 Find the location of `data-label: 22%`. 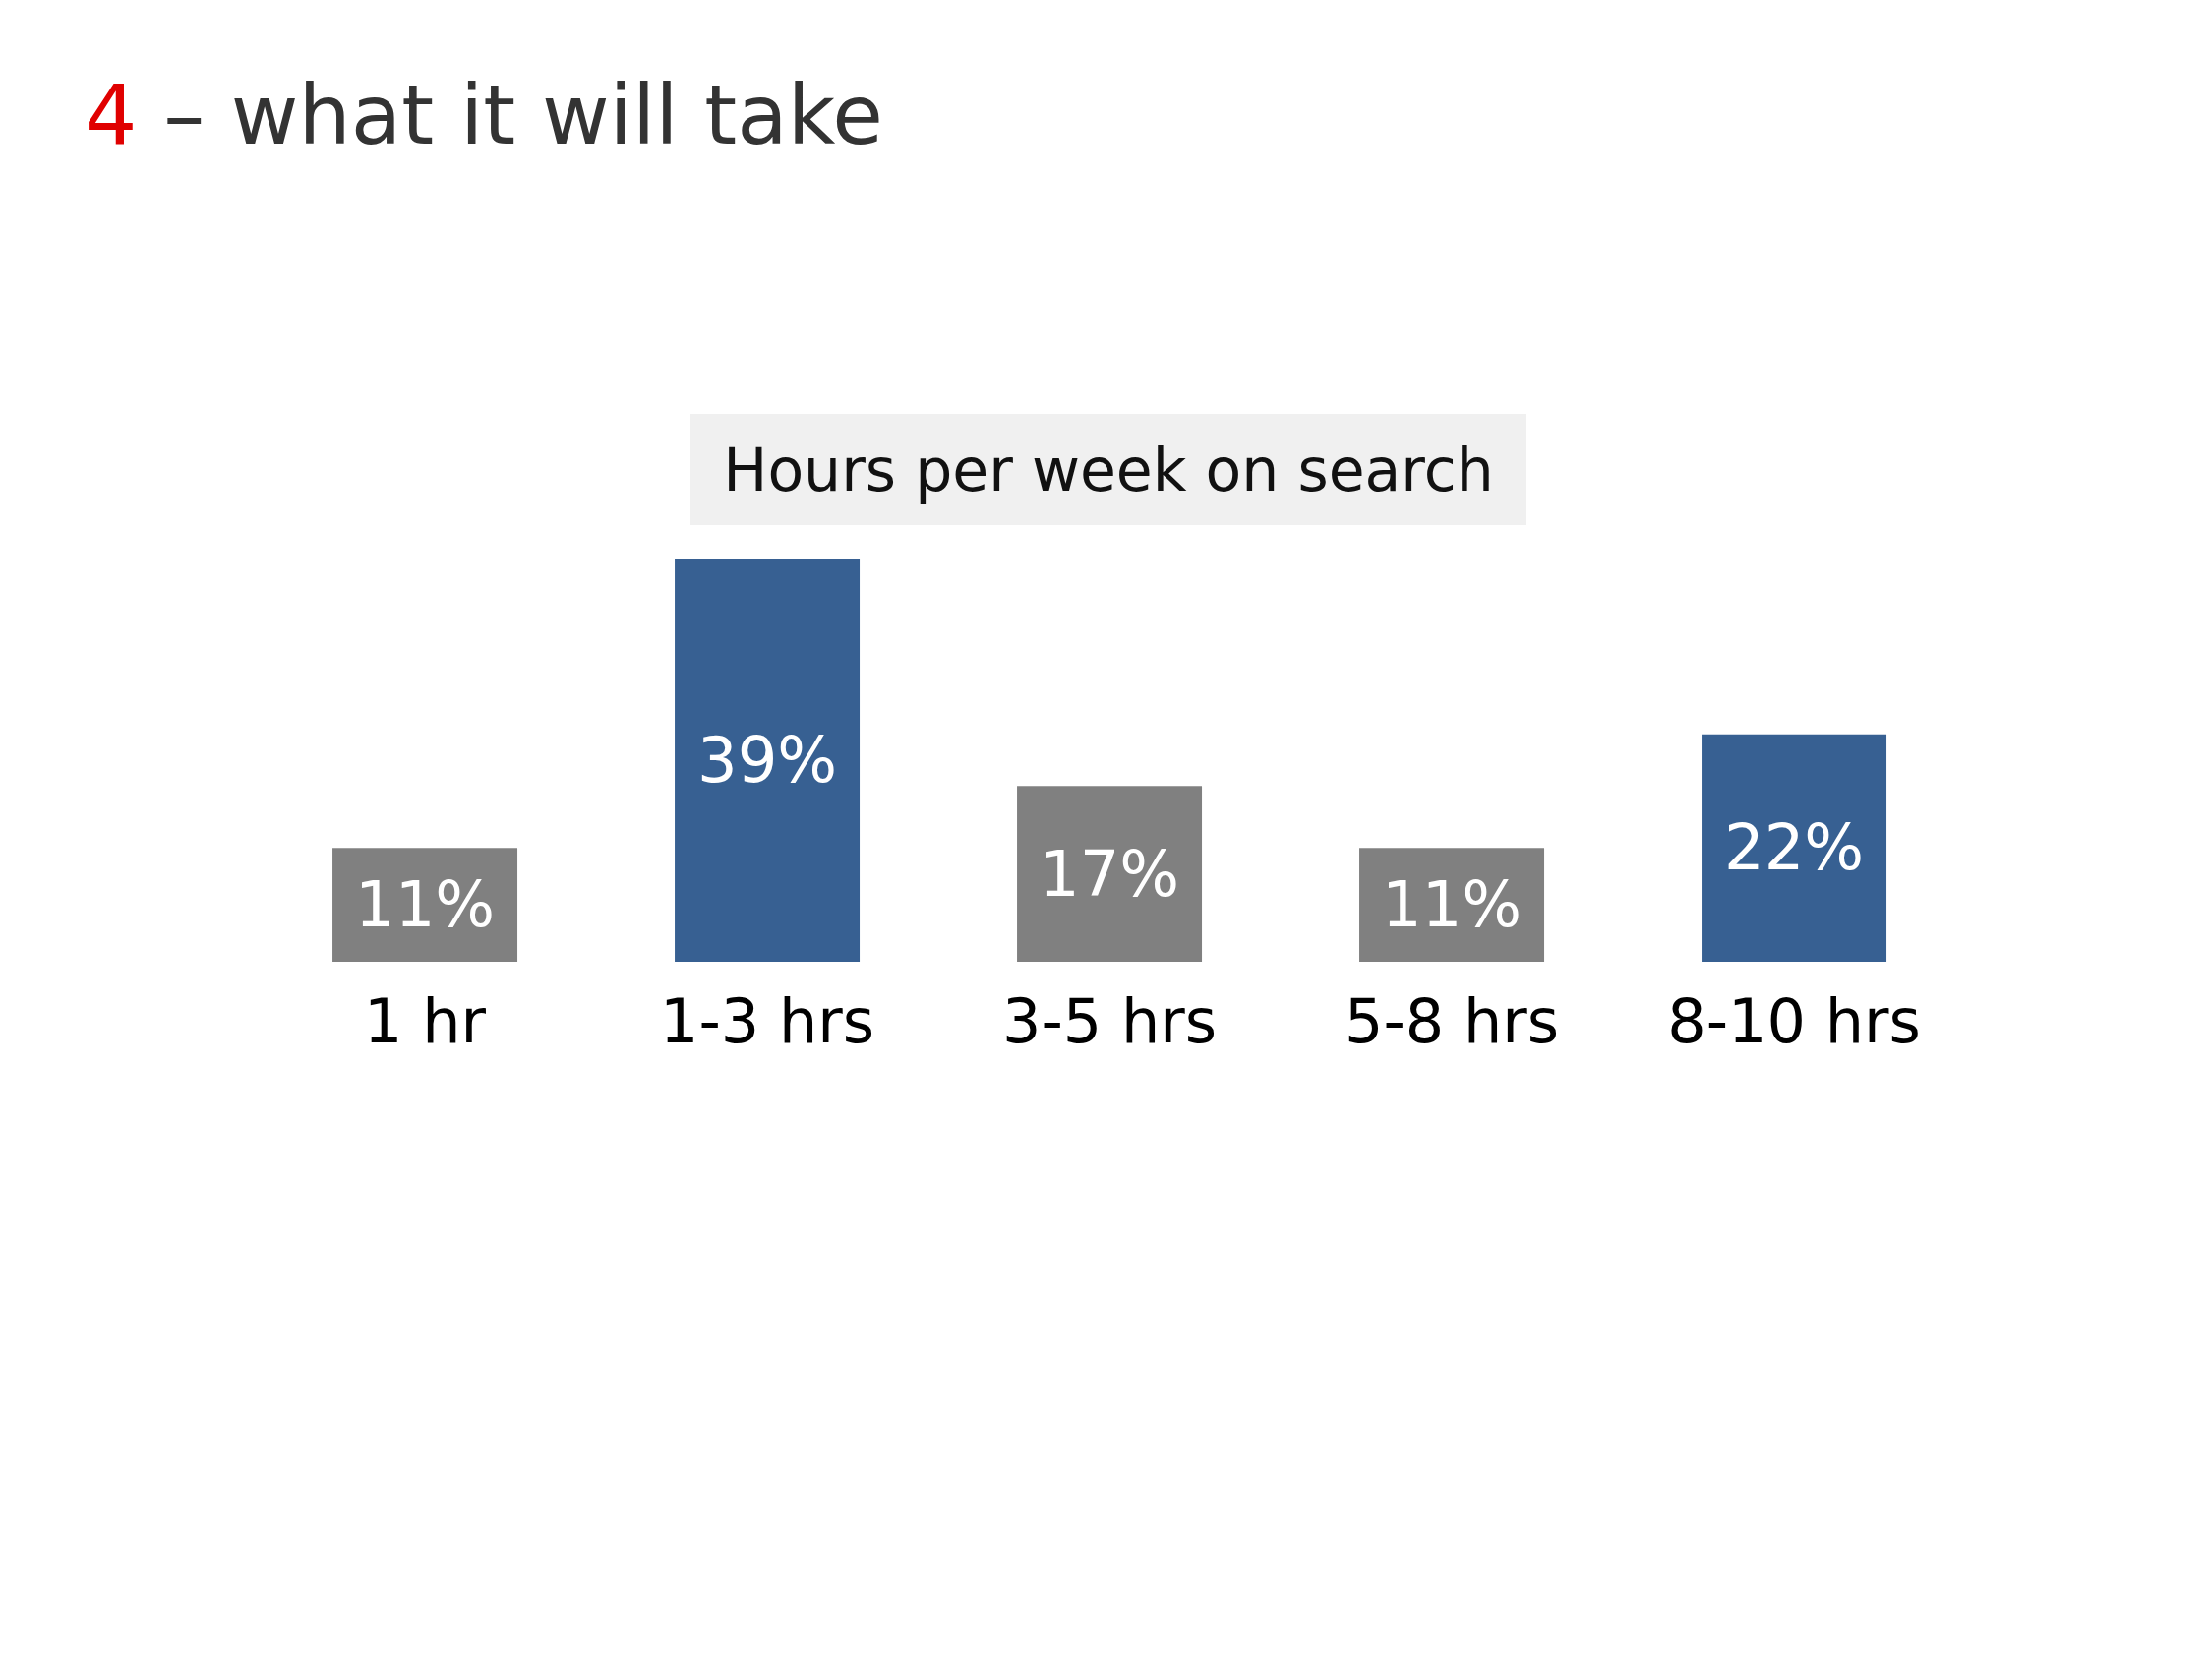

data-label: 22% is located at coordinates (1794, 848).